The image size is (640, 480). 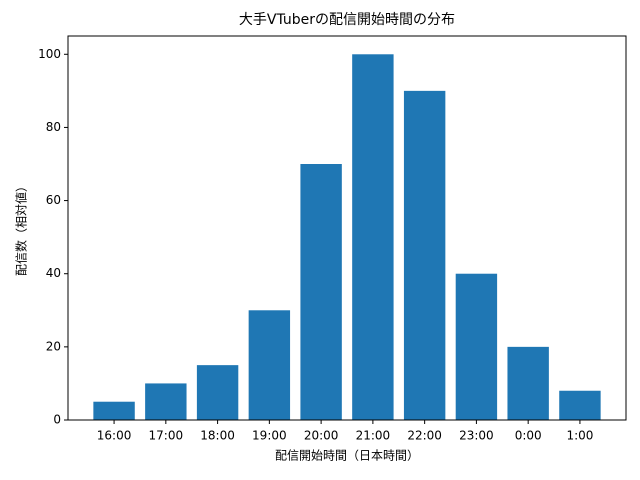 What do you see at coordinates (424, 436) in the screenshot?
I see `x-tick-label: 22:00` at bounding box center [424, 436].